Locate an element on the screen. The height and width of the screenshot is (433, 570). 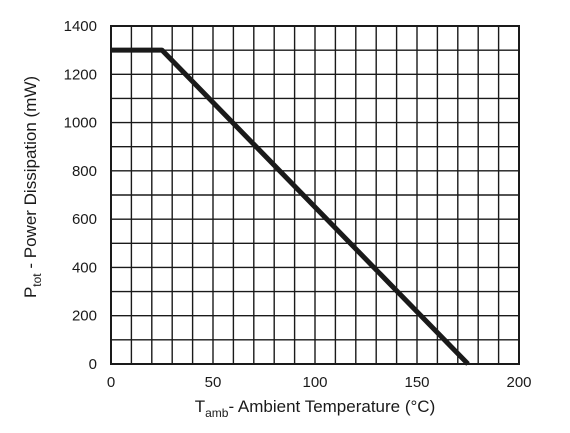
y-tick-labels: 0 200 400 600 800 1000 1200 1400 is located at coordinates (80, 195).